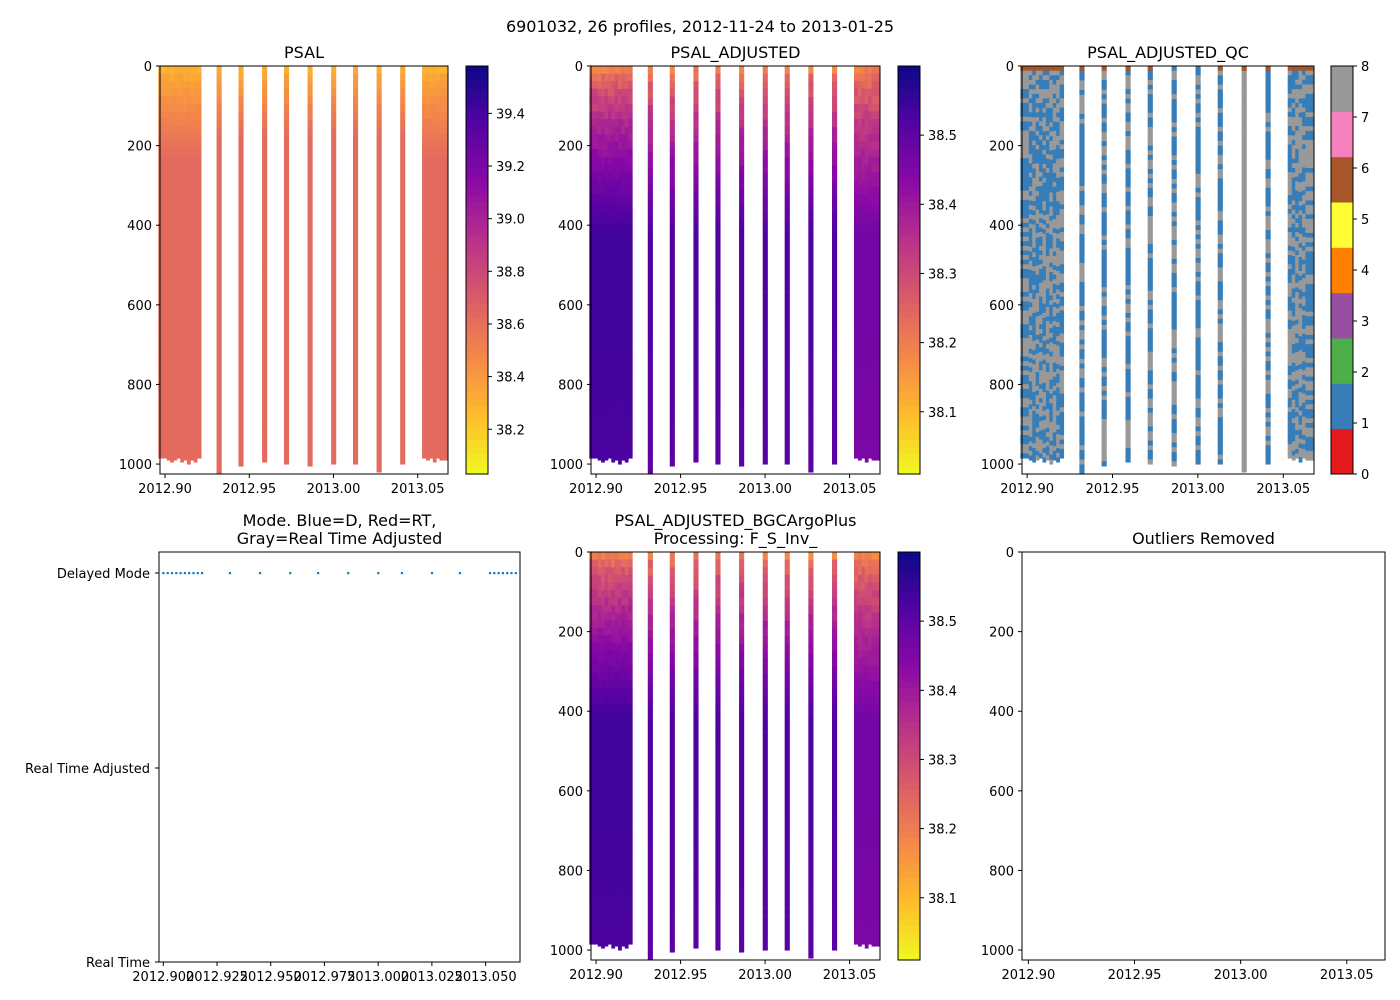  Describe the element at coordinates (942, 205) in the screenshot. I see `colorbar-tick-label: 38.4` at that location.